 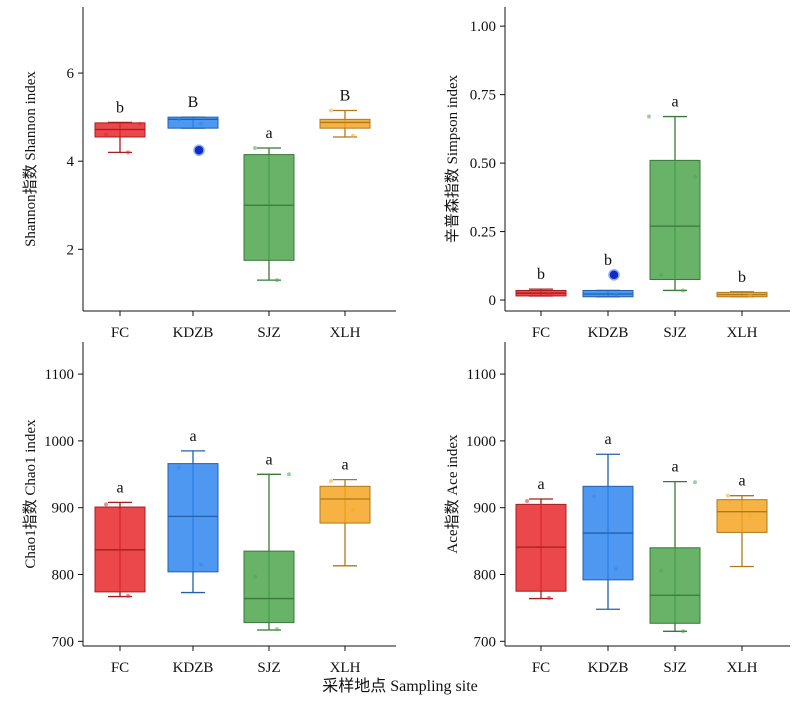 I want to click on box-kdzb: KDZB B, so click(x=193, y=217).